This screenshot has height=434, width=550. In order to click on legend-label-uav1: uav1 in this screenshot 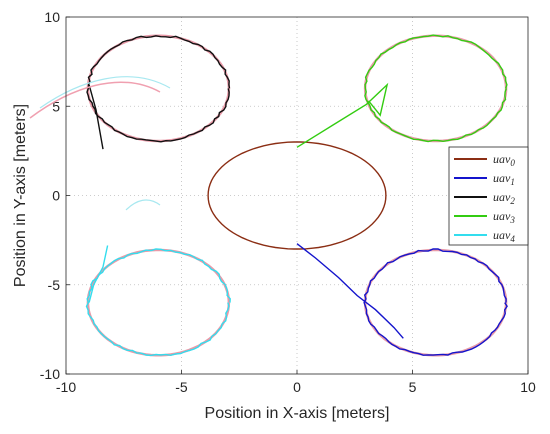, I will do `click(504, 179)`.